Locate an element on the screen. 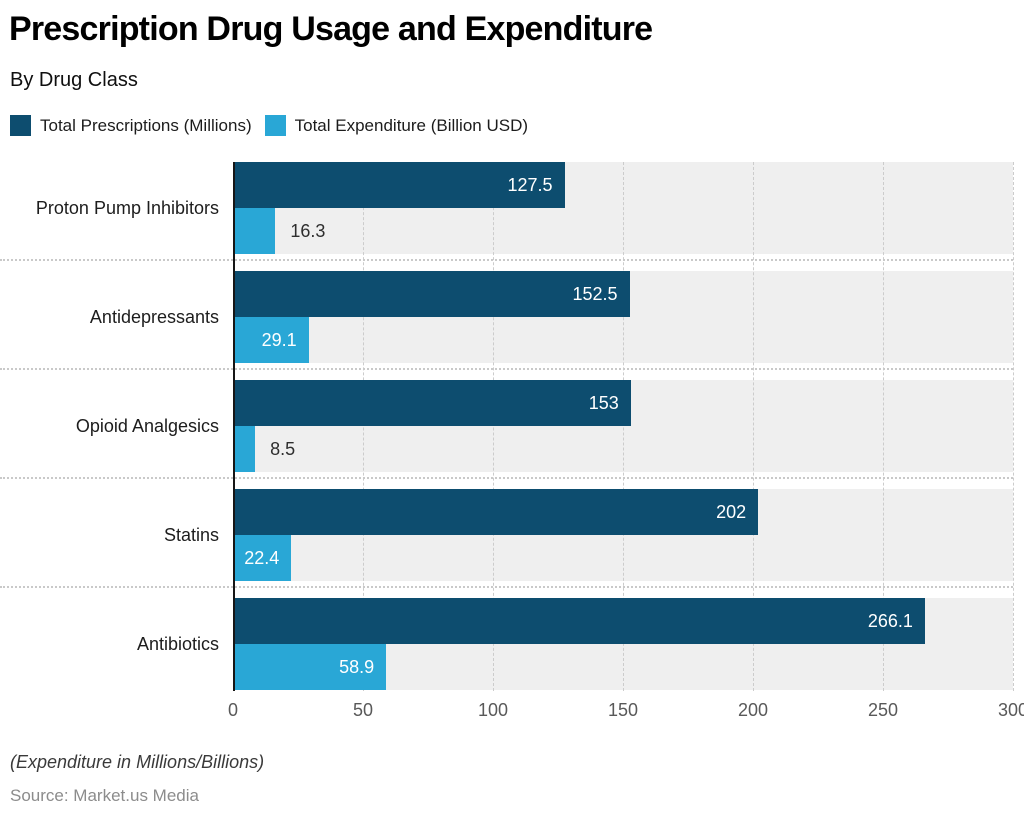 The image size is (1024, 816). chart-row: Statins 202 22.4 is located at coordinates (512, 541).